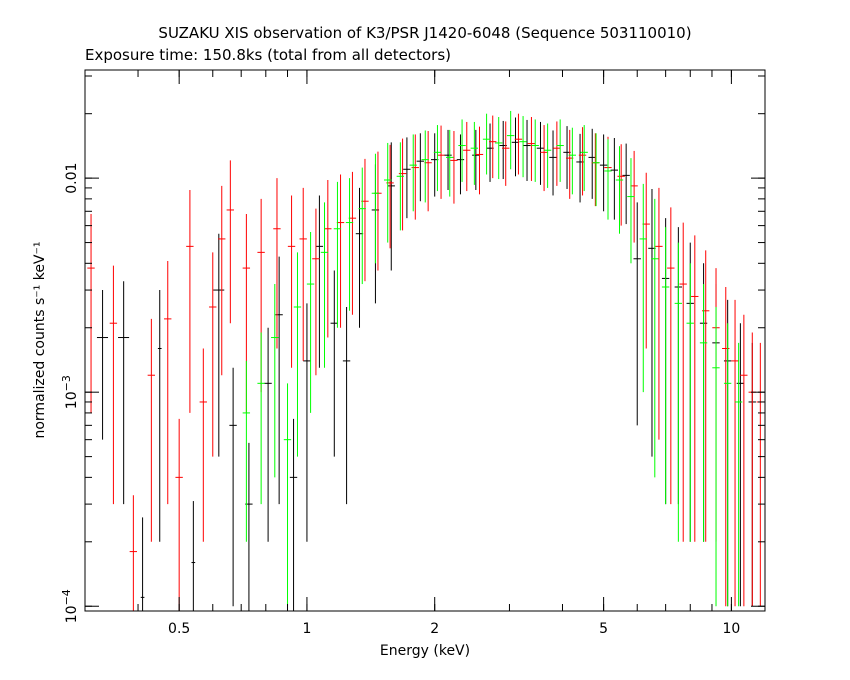 This screenshot has height=680, width=850. Describe the element at coordinates (603, 629) in the screenshot. I see `x-tick-label: 5` at that location.